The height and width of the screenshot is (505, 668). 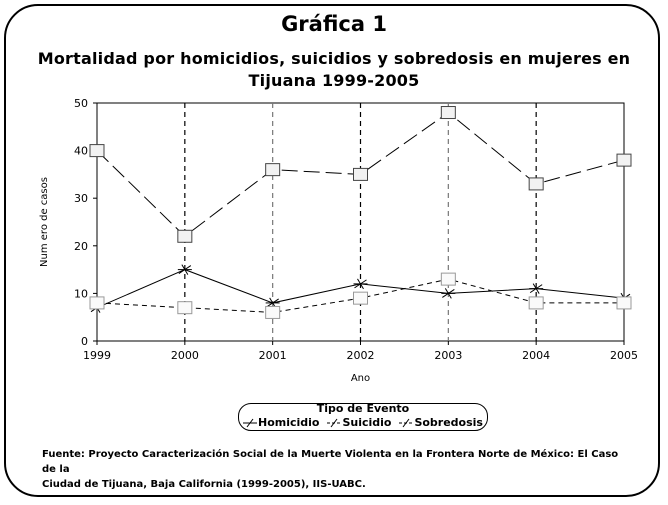 What do you see at coordinates (448, 355) in the screenshot?
I see `x-tick-label: 2003` at bounding box center [448, 355].